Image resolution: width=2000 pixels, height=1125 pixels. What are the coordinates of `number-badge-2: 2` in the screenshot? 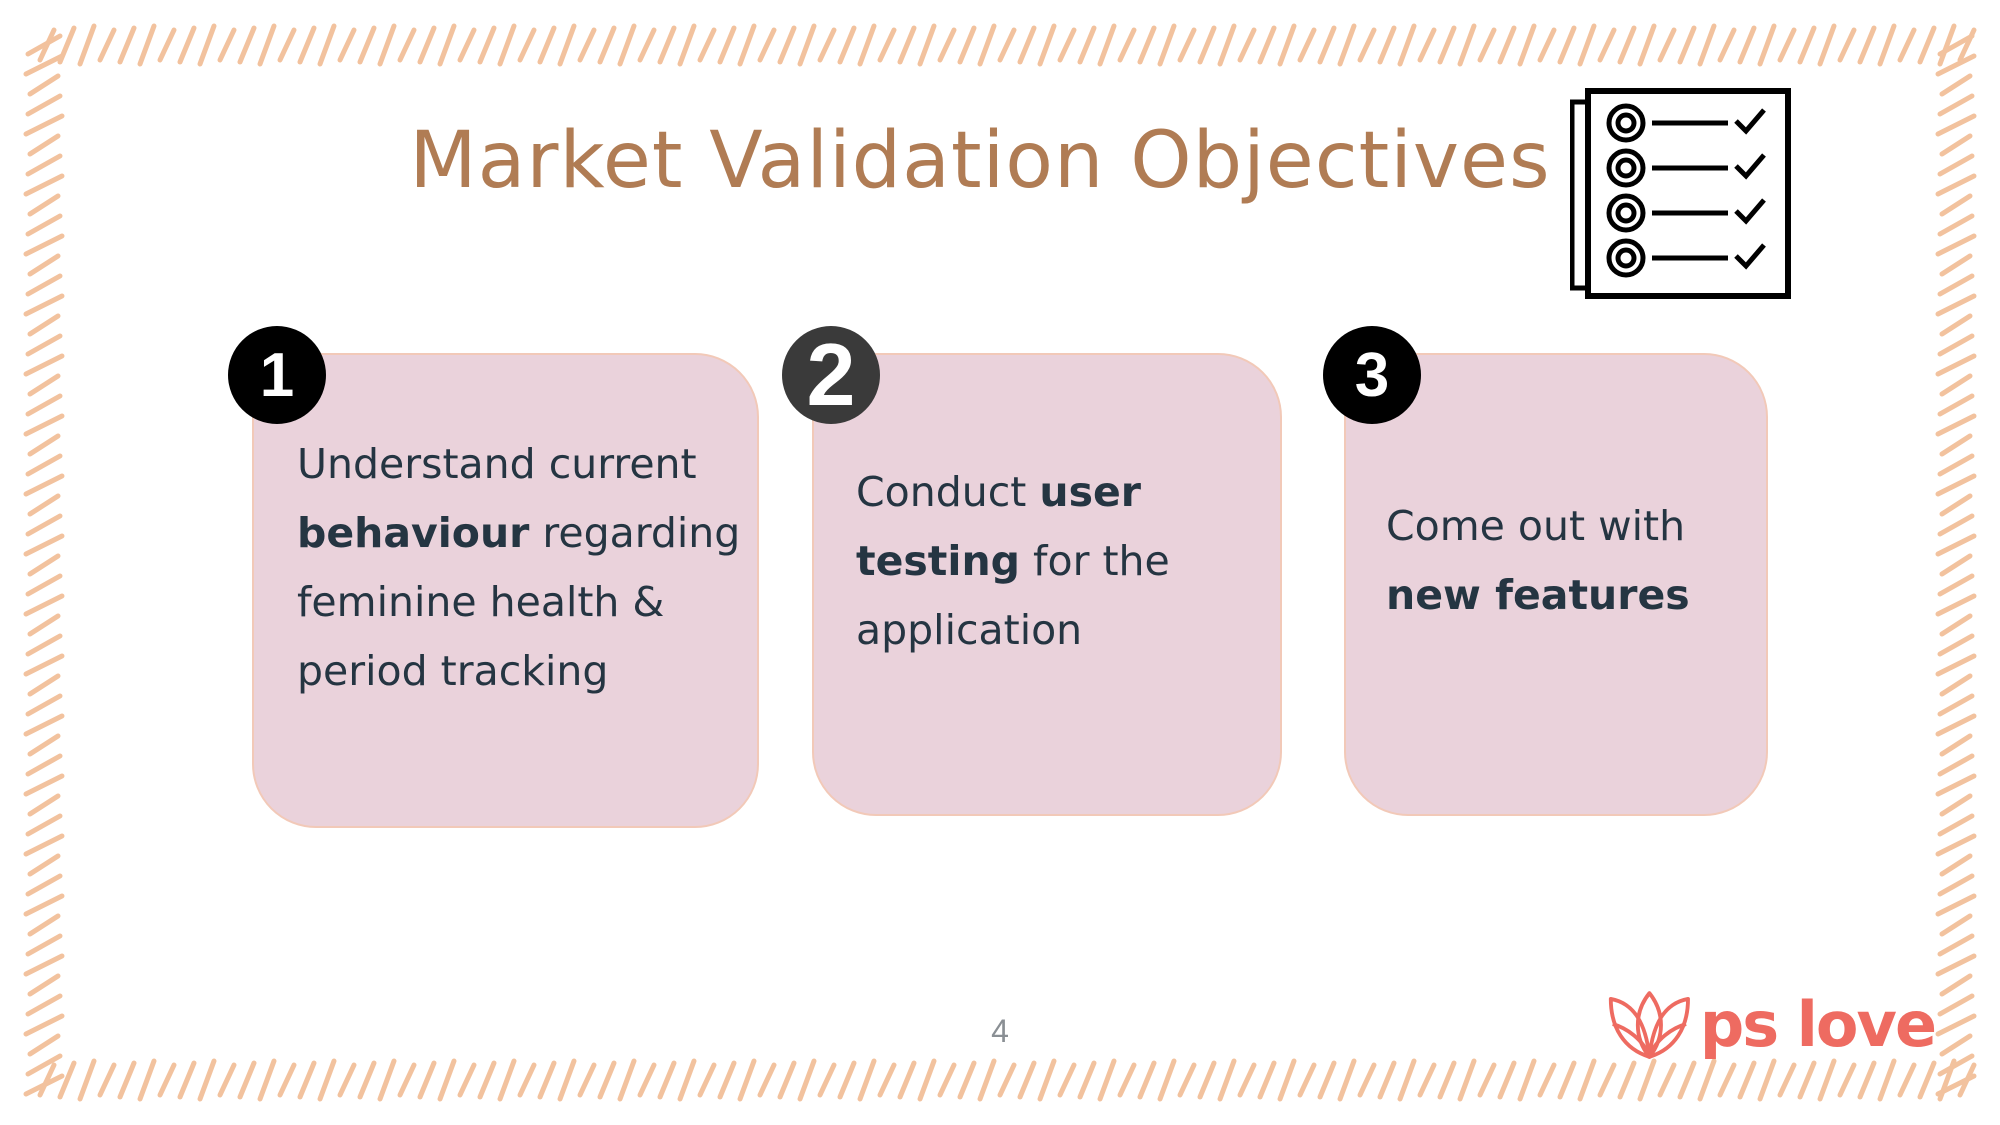 It's located at (831, 374).